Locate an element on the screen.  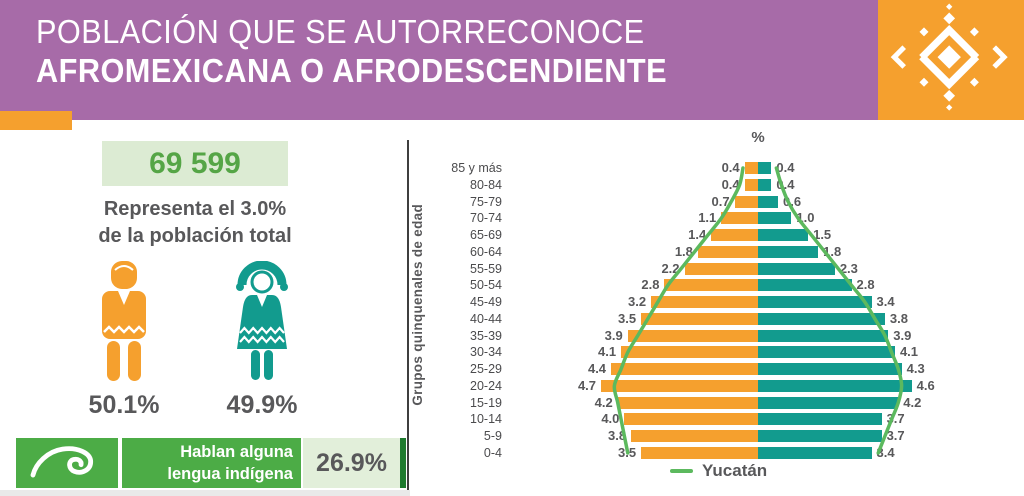
age-group-label: 50-54 is located at coordinates (486, 285).